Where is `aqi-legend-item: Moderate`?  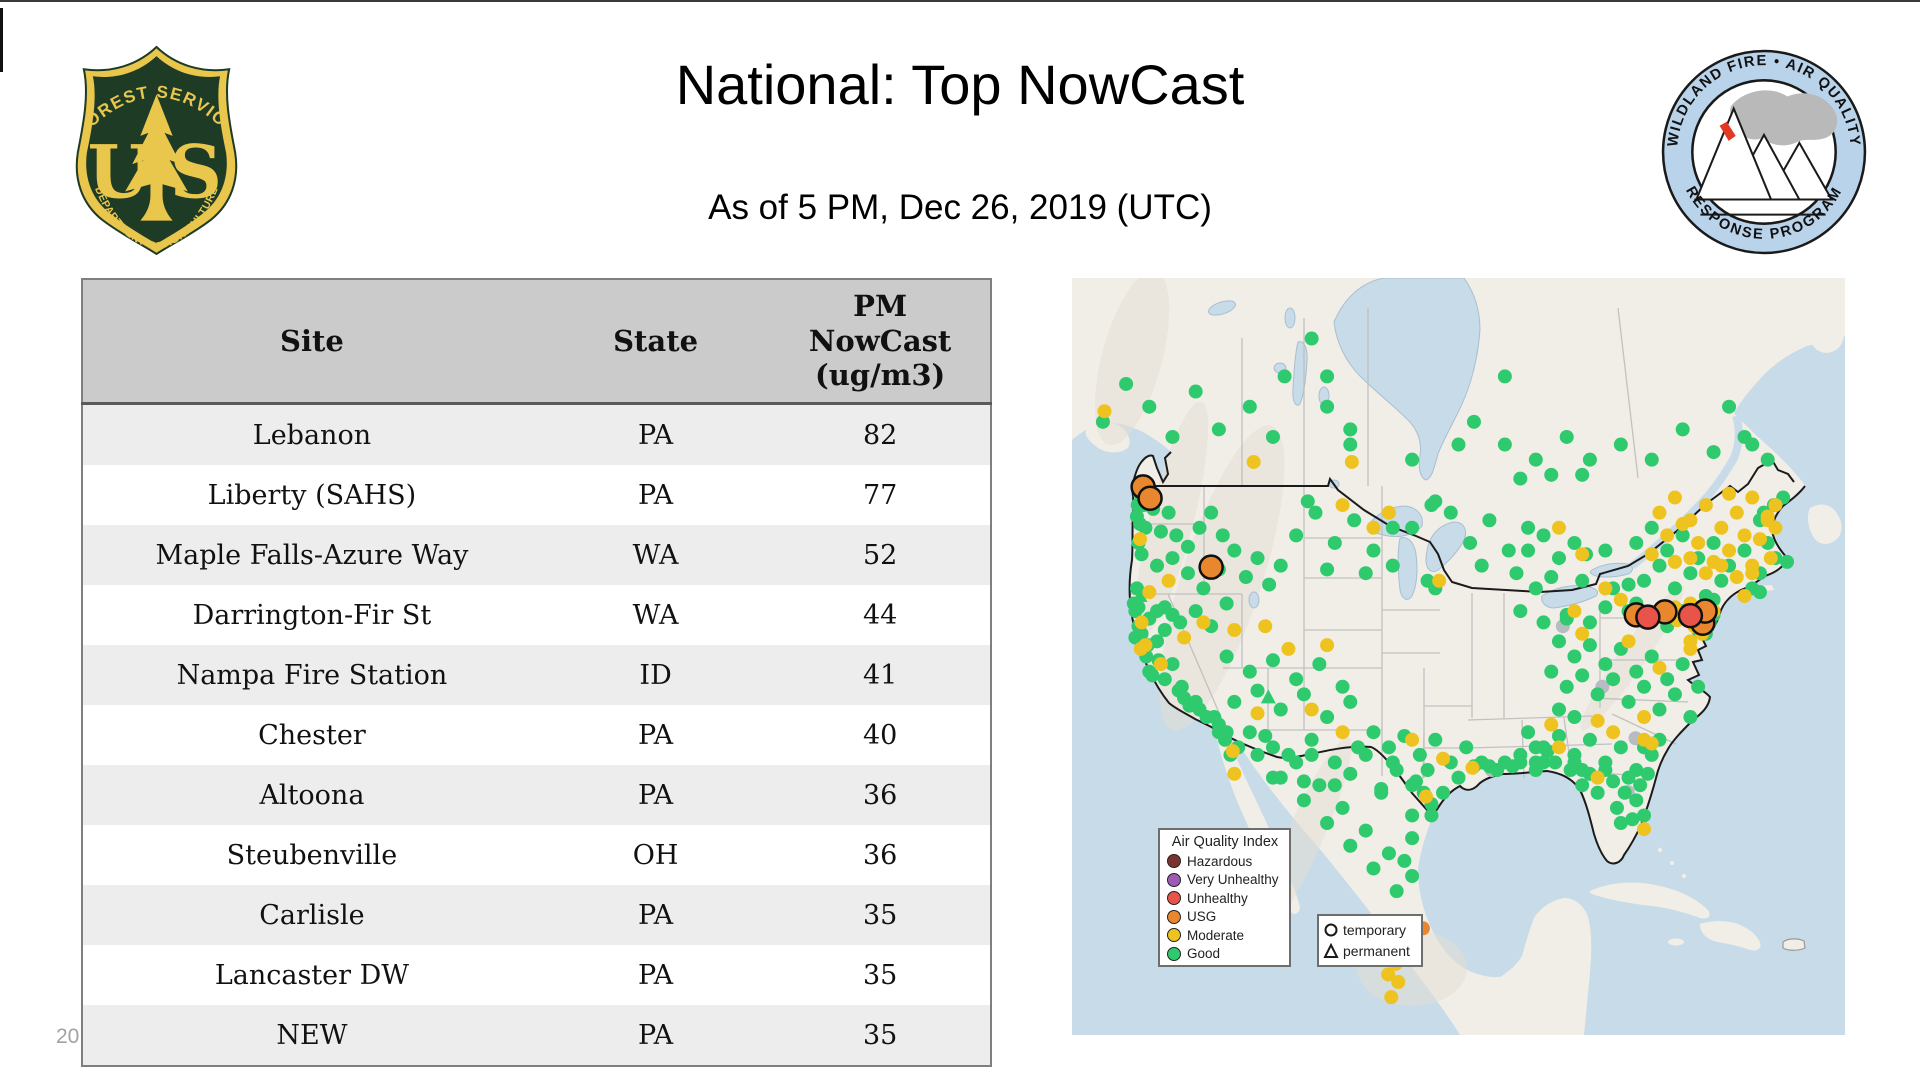
aqi-legend-item: Moderate is located at coordinates (1225, 935).